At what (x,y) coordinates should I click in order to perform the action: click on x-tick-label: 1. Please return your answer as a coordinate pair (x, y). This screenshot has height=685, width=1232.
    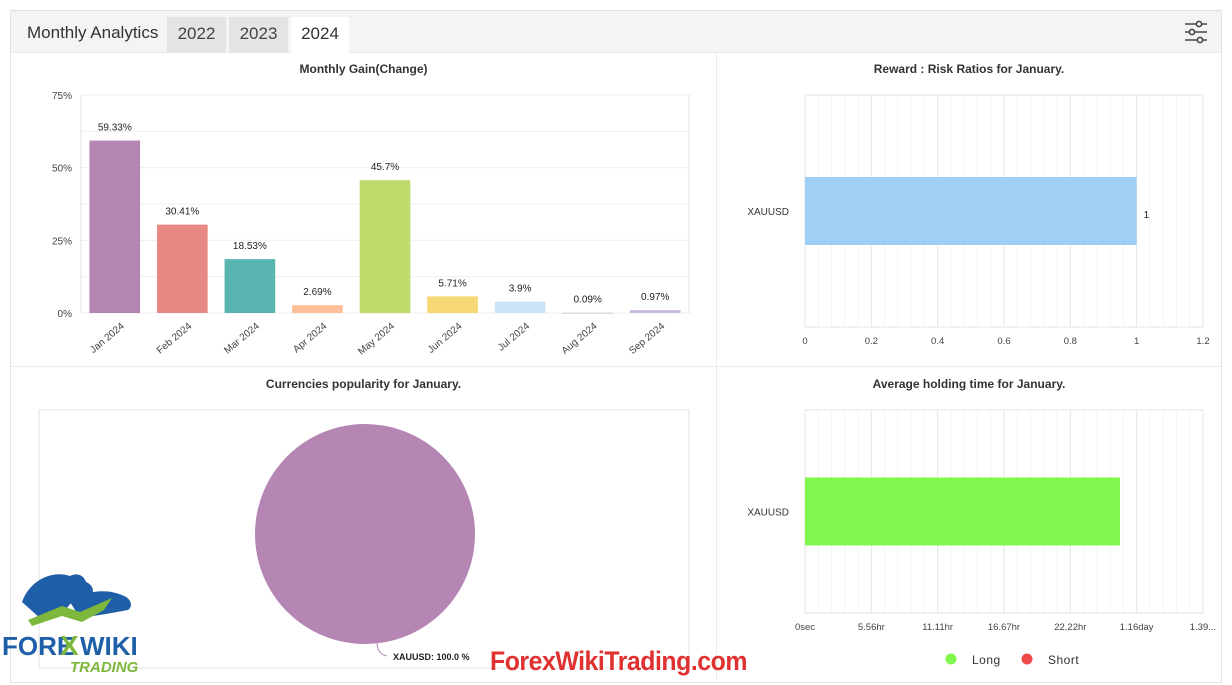
    Looking at the image, I should click on (1136, 341).